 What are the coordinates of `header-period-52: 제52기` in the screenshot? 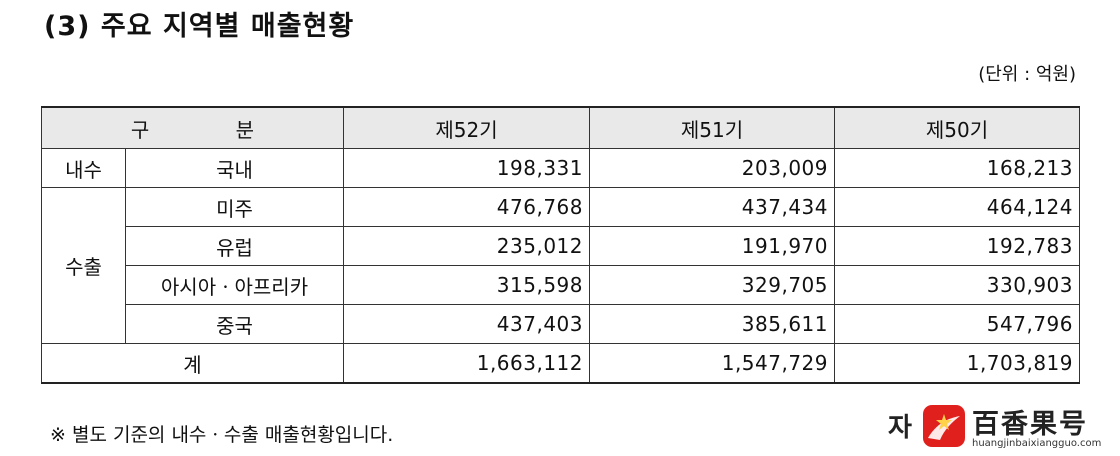 It's located at (467, 127).